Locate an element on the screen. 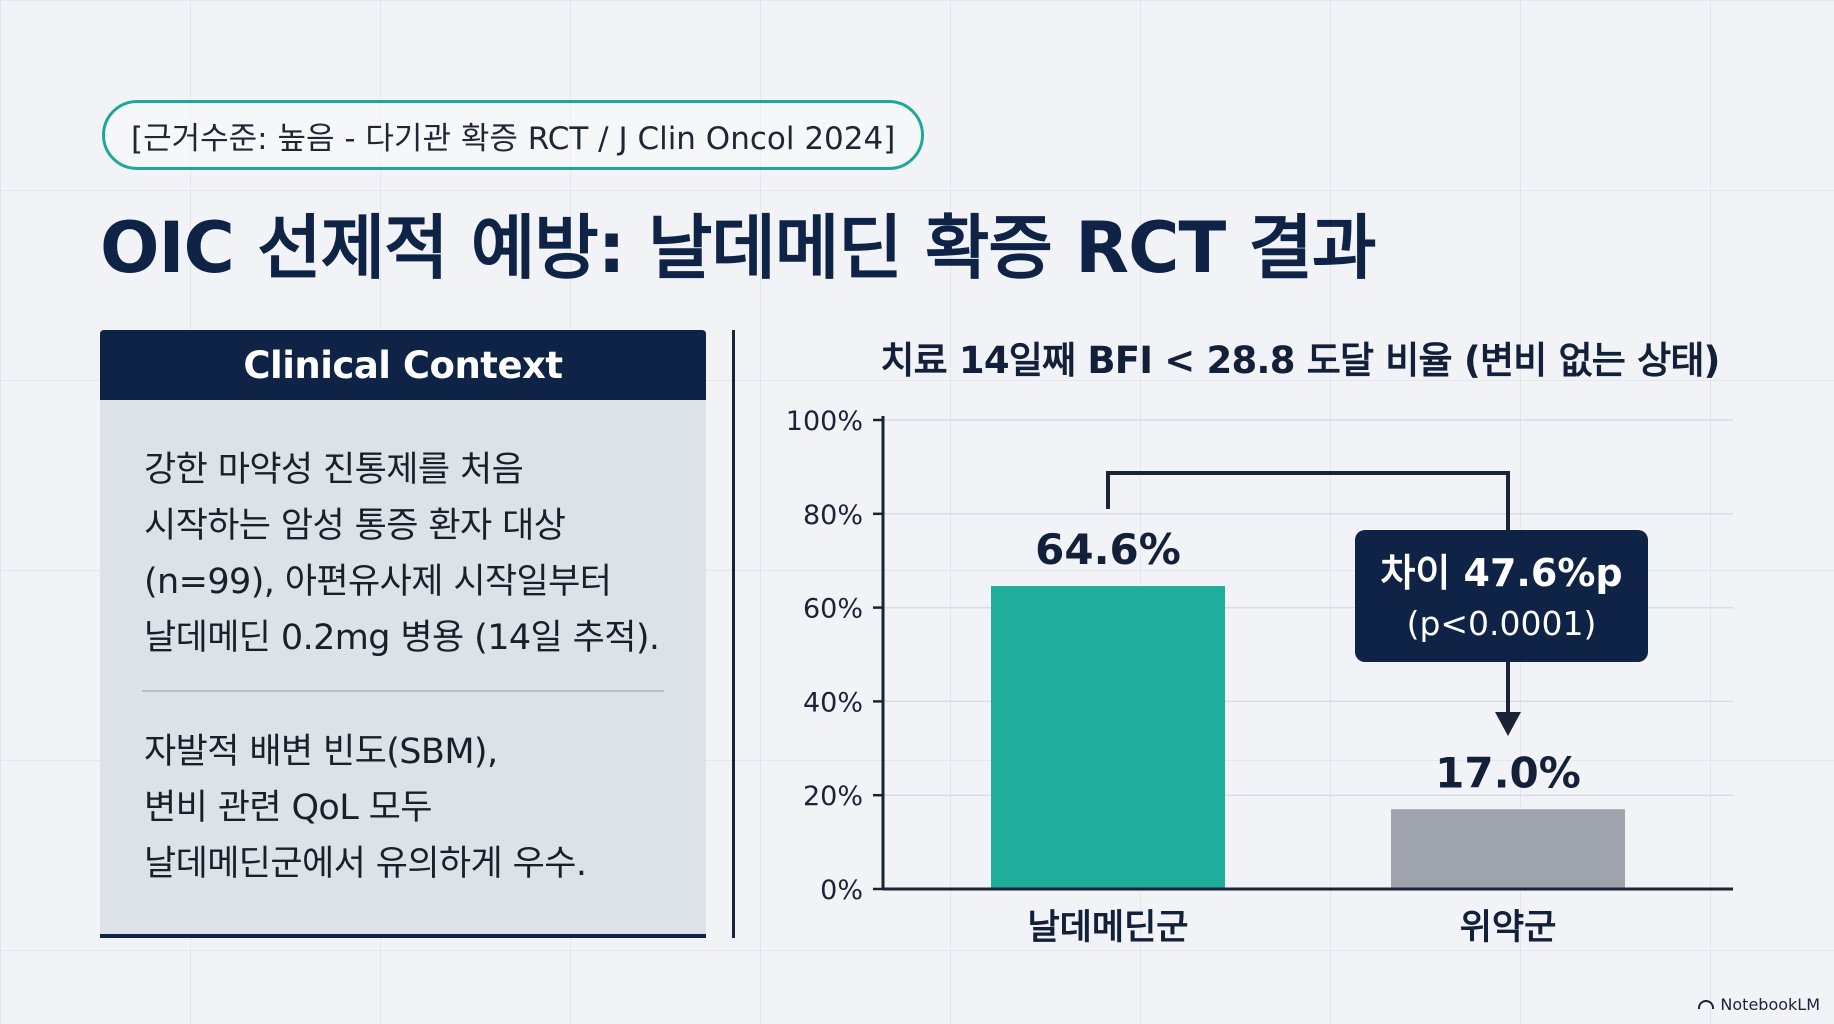 This screenshot has height=1024, width=1834. notebooklm-watermark: NotebookLM is located at coordinates (1759, 1004).